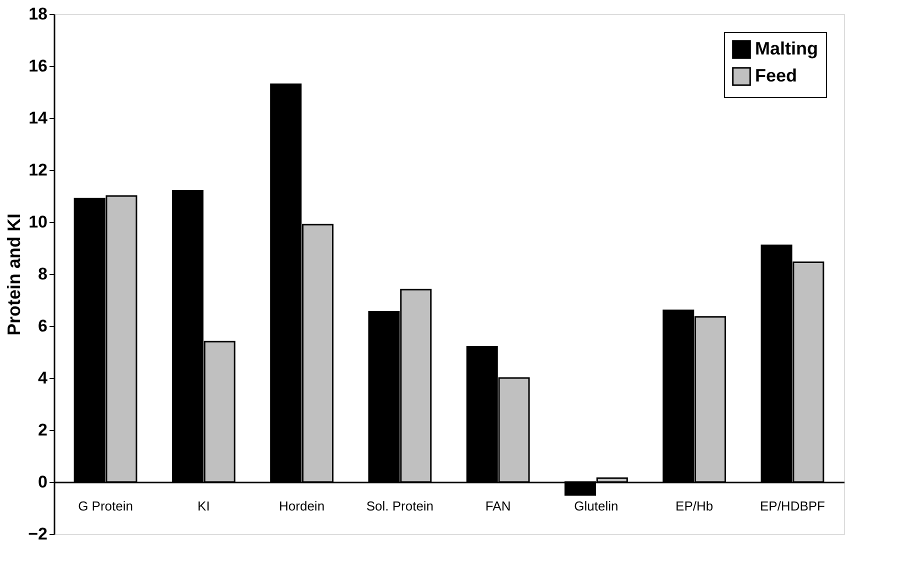 Image resolution: width=907 pixels, height=575 pixels. I want to click on y-tick-label: 8, so click(43, 274).